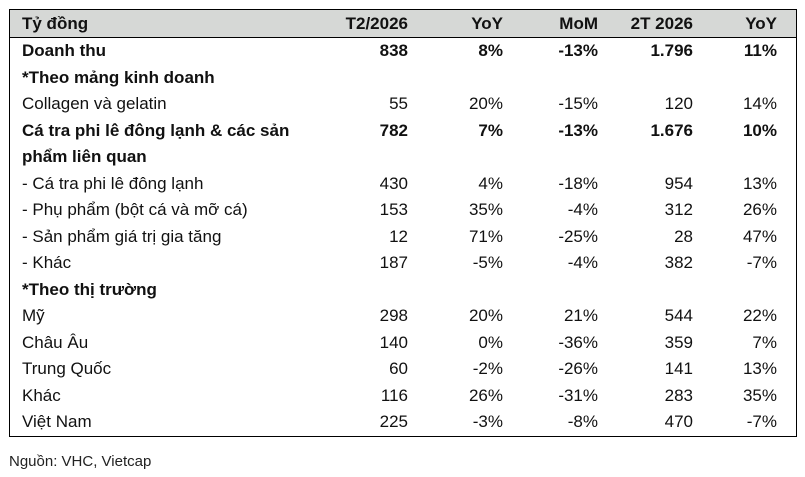 This screenshot has height=477, width=805. What do you see at coordinates (33, 316) in the screenshot?
I see `row-label-line: Mỹ` at bounding box center [33, 316].